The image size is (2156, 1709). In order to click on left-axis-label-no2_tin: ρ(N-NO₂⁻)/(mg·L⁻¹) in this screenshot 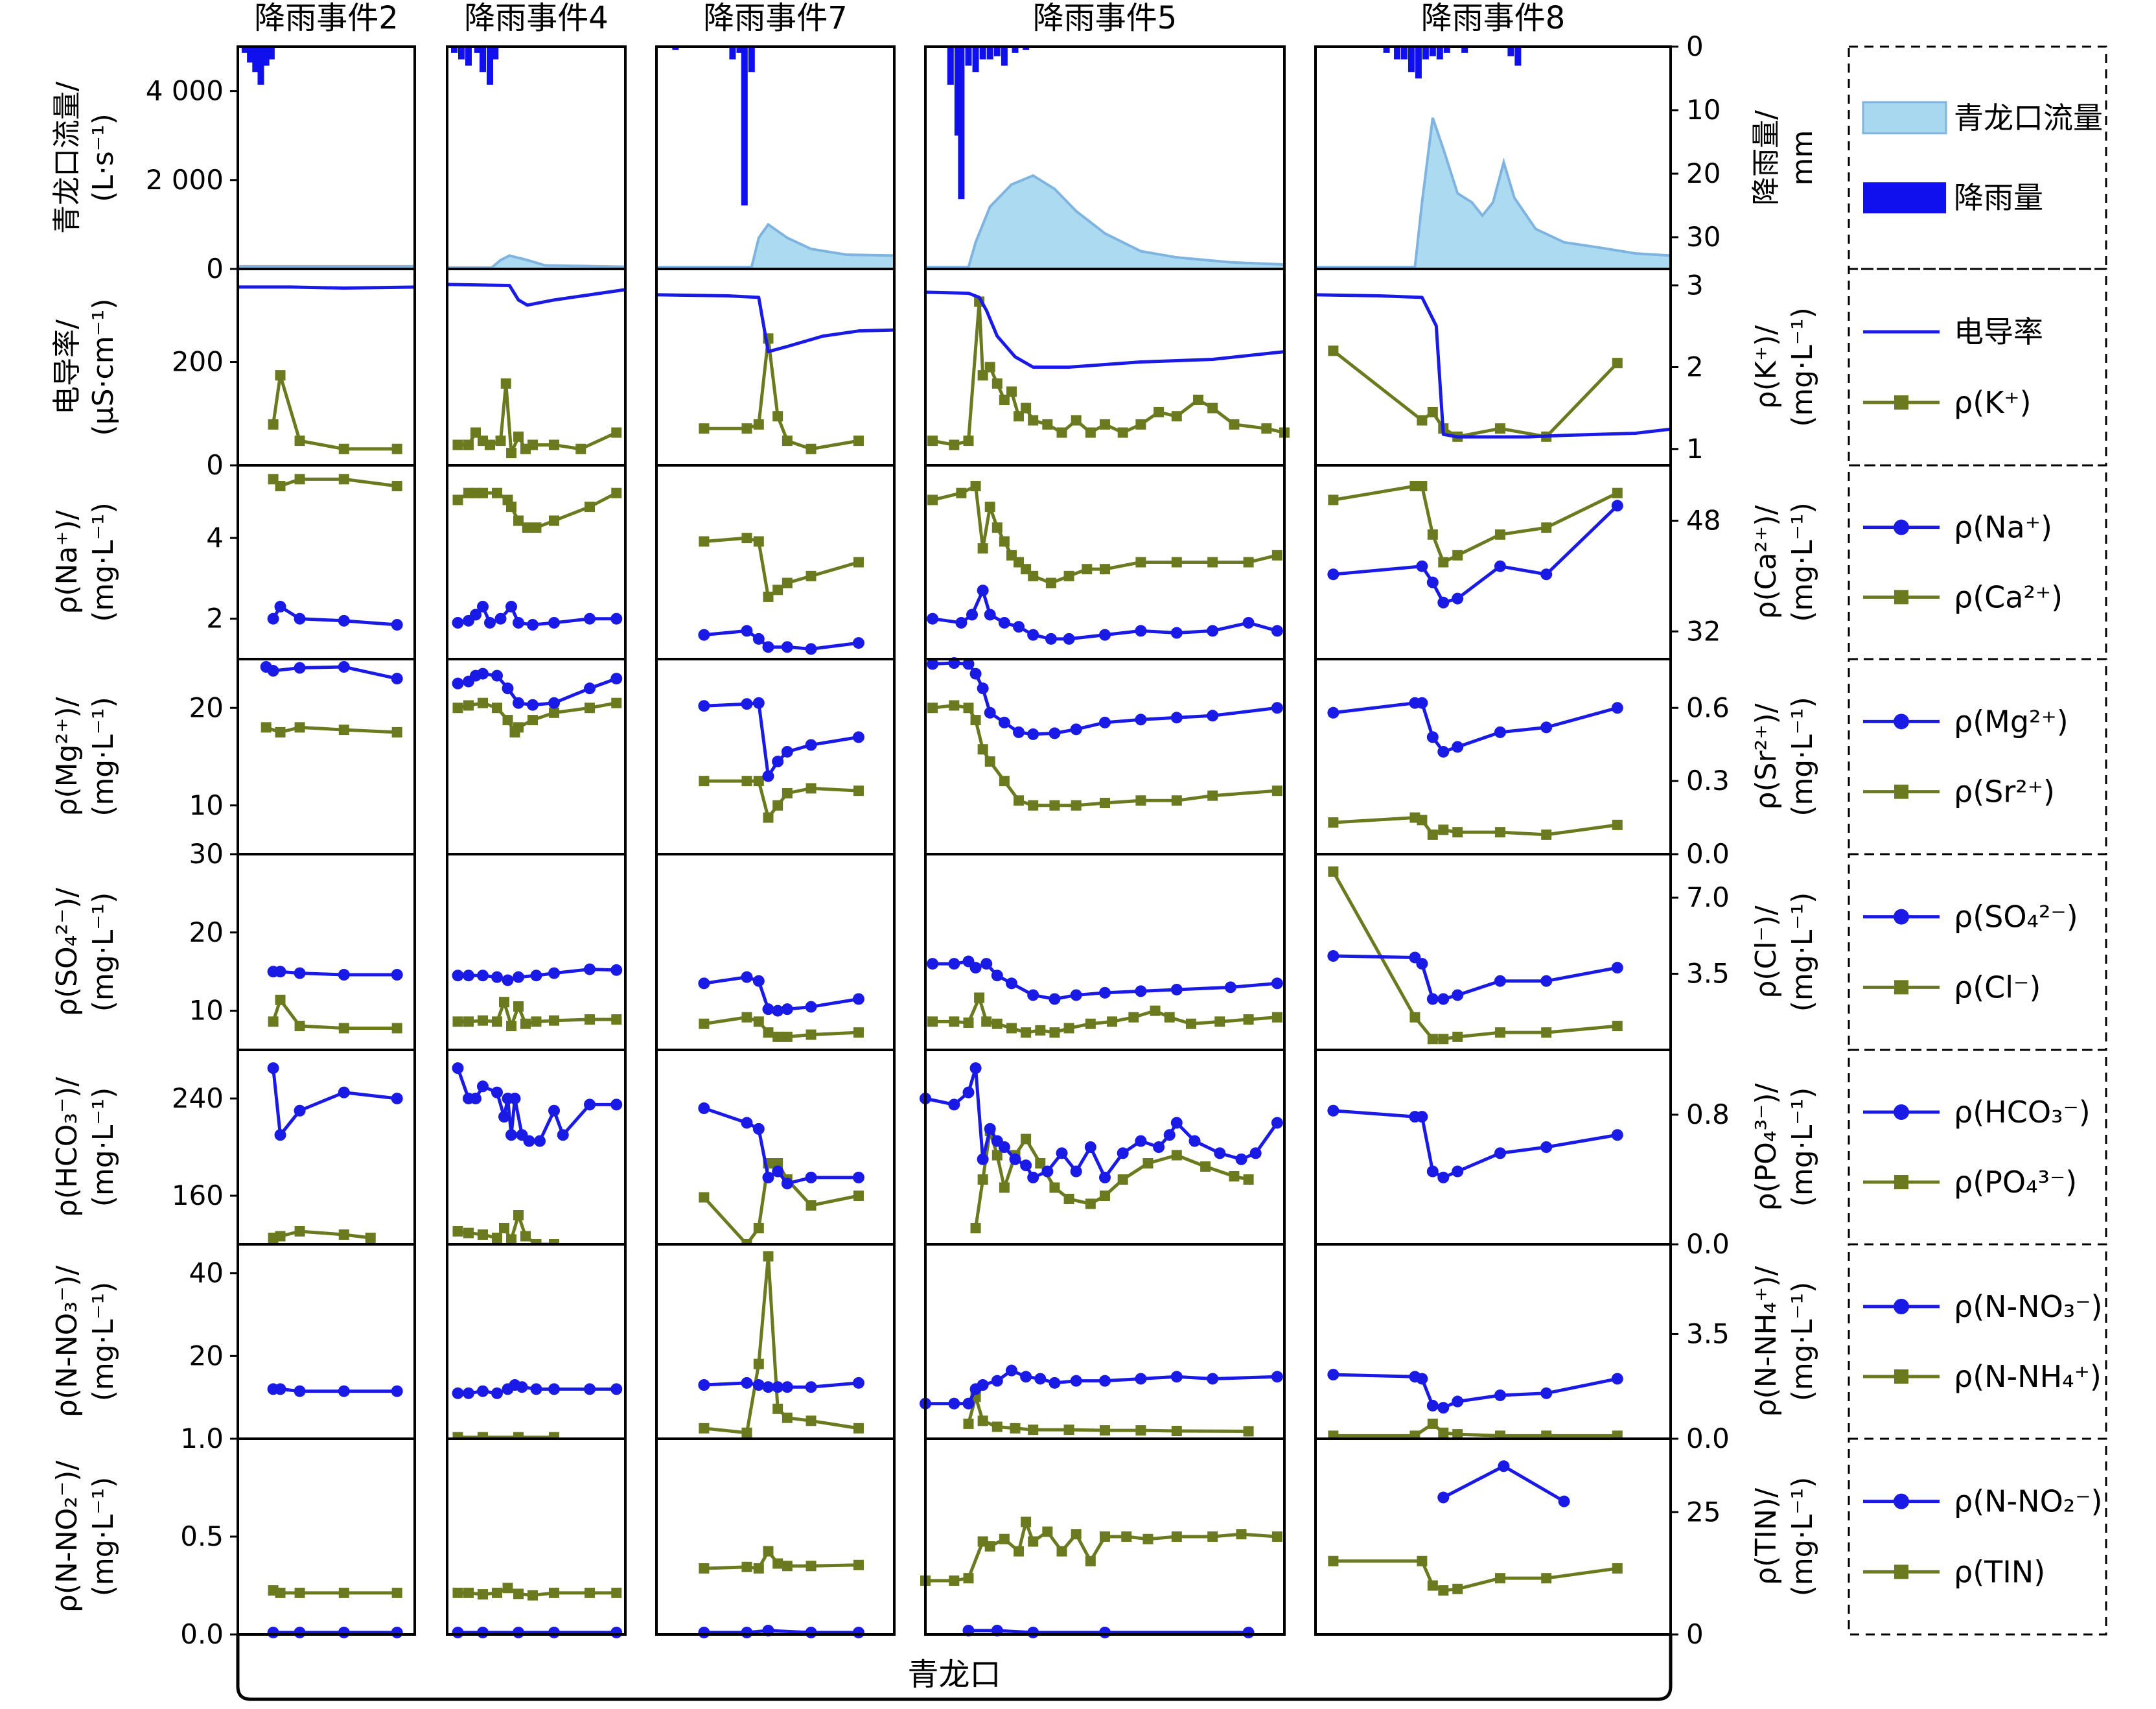, I will do `click(85, 1536)`.